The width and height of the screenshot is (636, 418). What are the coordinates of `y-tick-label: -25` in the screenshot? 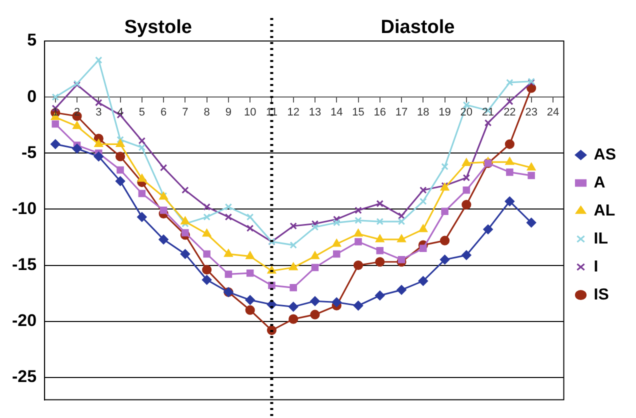 It's located at (24, 376).